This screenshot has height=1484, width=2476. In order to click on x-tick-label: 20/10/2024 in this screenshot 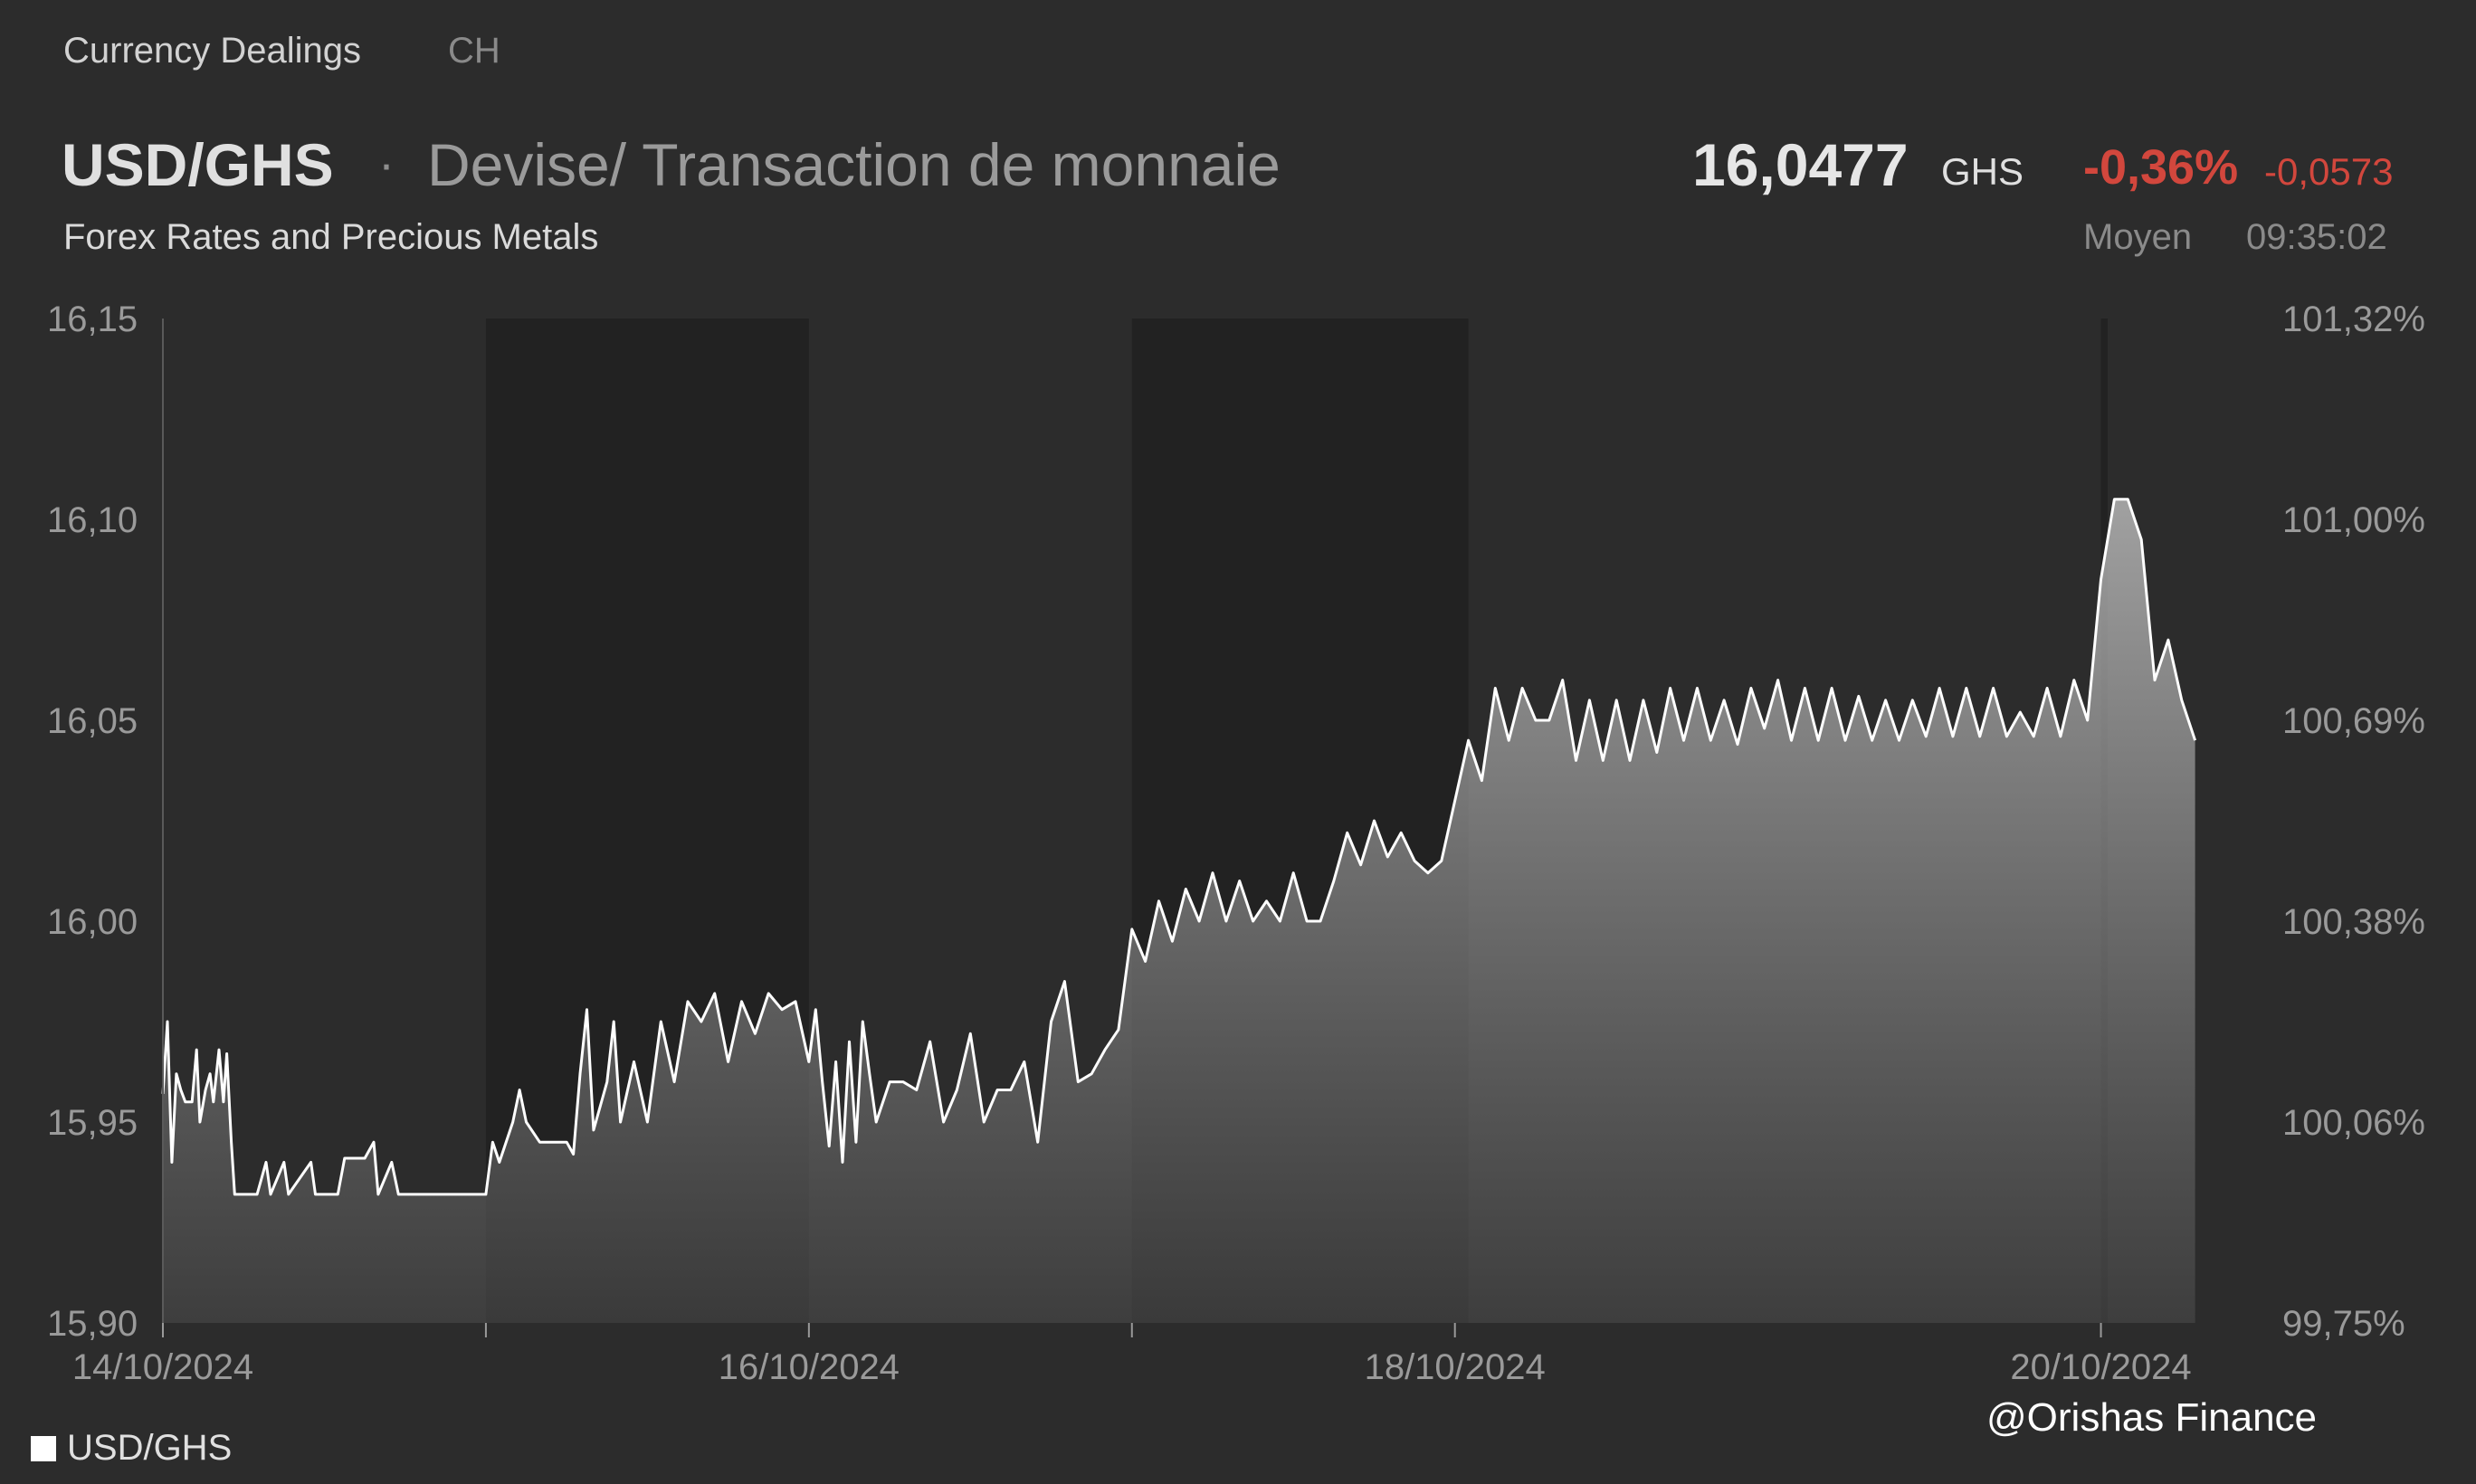, I will do `click(2100, 1367)`.